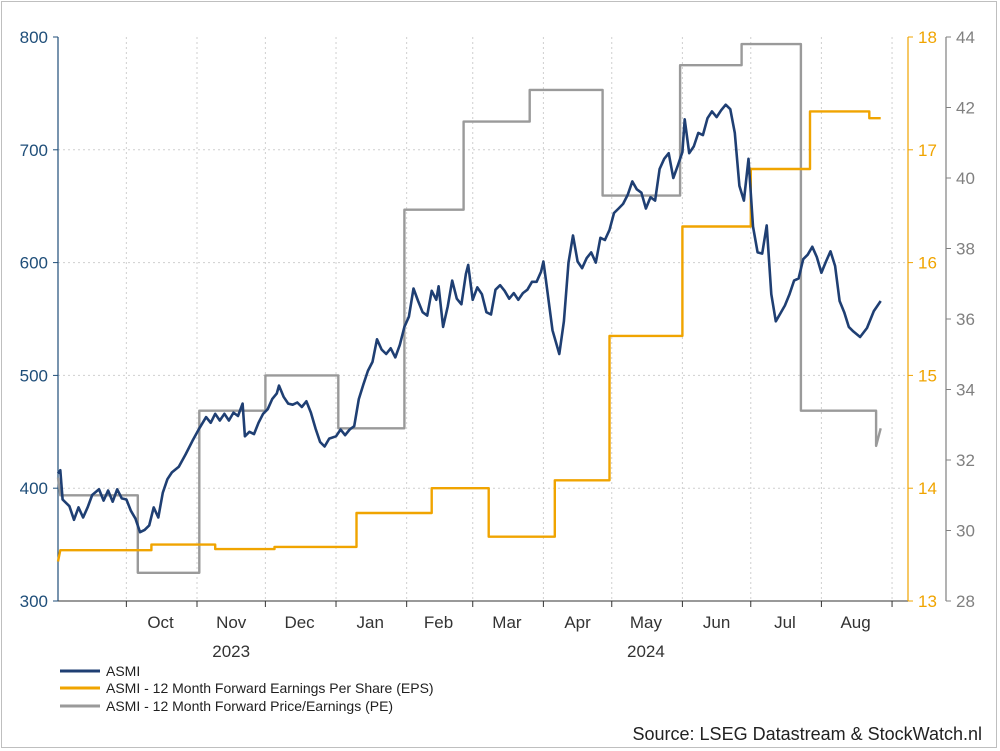 This screenshot has width=1000, height=751. I want to click on eps-axis-tick-label: 17, so click(927, 150).